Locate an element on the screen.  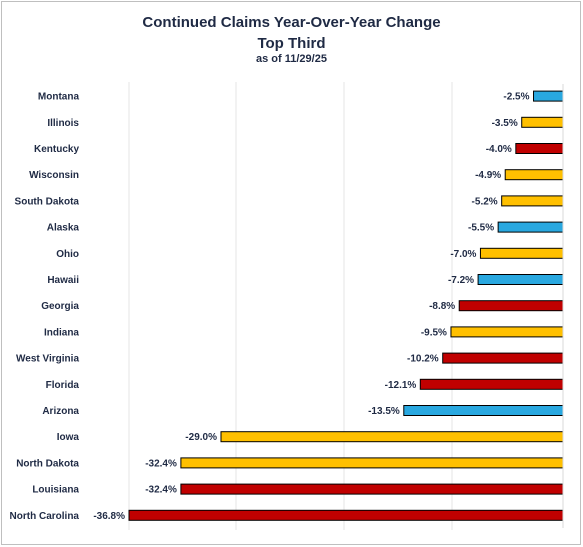
bar-alaska is located at coordinates (530, 227).